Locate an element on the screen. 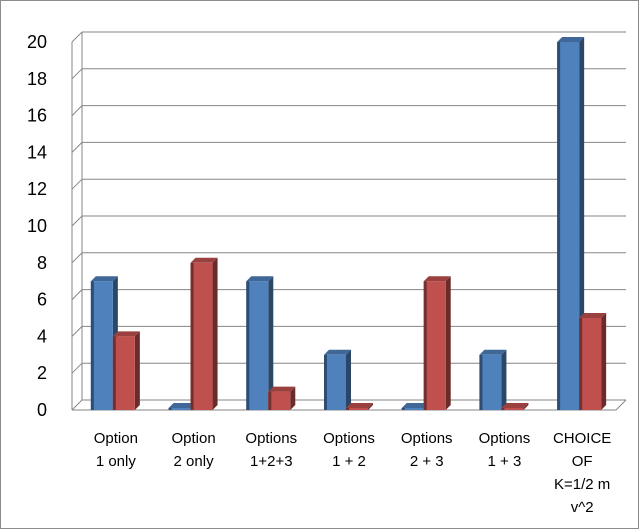  y-tick-label: 2 is located at coordinates (42, 373).